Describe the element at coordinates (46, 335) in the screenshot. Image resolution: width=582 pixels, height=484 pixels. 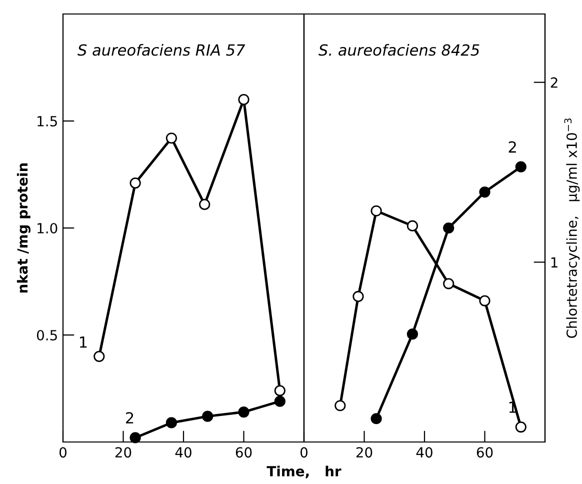
I see `y-tick-label: 0.5` at that location.